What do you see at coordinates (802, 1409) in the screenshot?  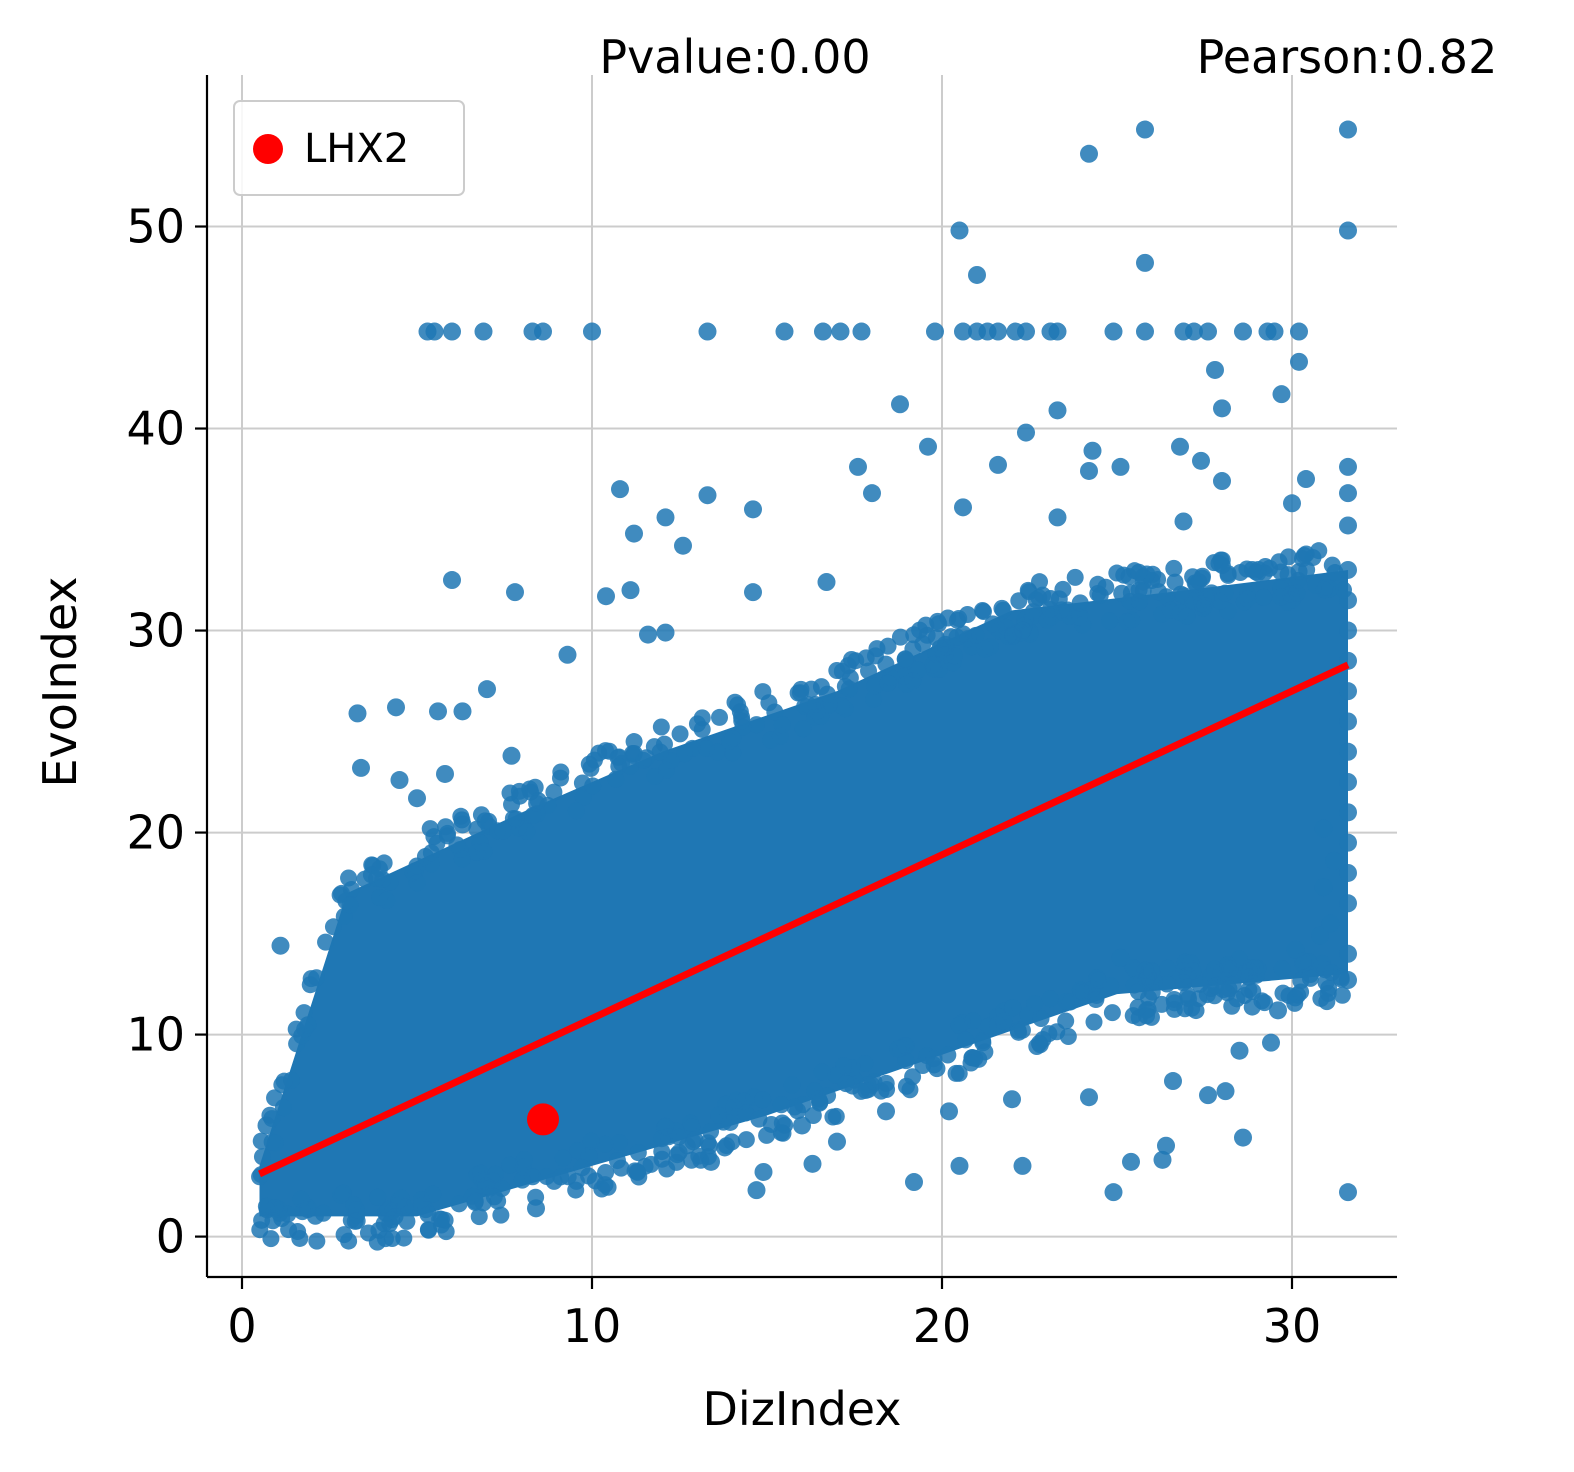 I see `x-axis-title: DizIndex` at bounding box center [802, 1409].